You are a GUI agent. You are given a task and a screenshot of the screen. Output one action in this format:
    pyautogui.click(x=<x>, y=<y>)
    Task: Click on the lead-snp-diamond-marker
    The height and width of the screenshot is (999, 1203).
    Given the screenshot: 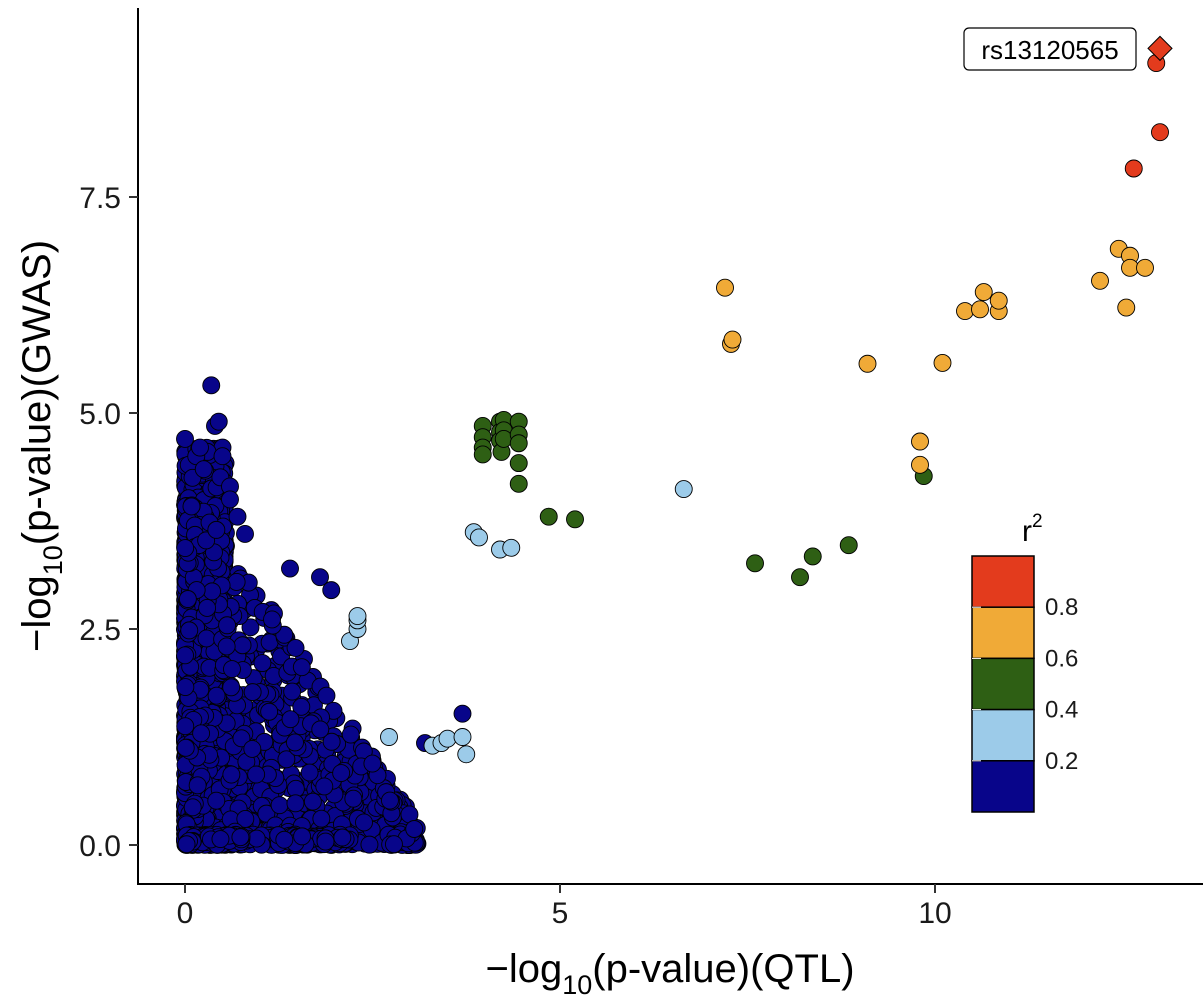 What is the action you would take?
    pyautogui.click(x=1160, y=48)
    